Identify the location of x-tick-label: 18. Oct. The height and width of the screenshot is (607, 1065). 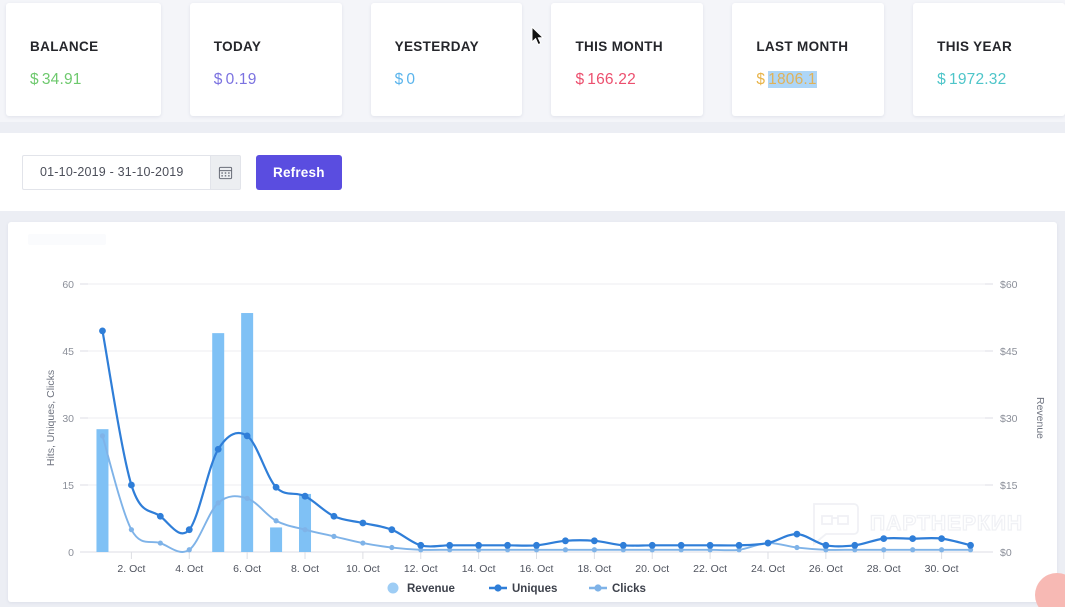
(594, 569).